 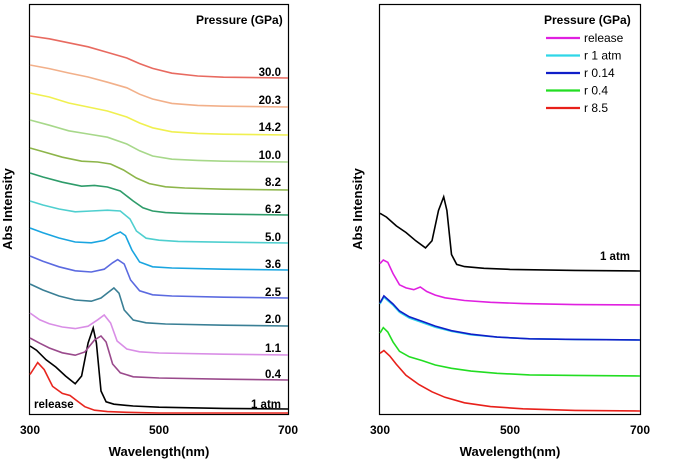 I want to click on left-series-label-8-2: 8.2, so click(x=273, y=183).